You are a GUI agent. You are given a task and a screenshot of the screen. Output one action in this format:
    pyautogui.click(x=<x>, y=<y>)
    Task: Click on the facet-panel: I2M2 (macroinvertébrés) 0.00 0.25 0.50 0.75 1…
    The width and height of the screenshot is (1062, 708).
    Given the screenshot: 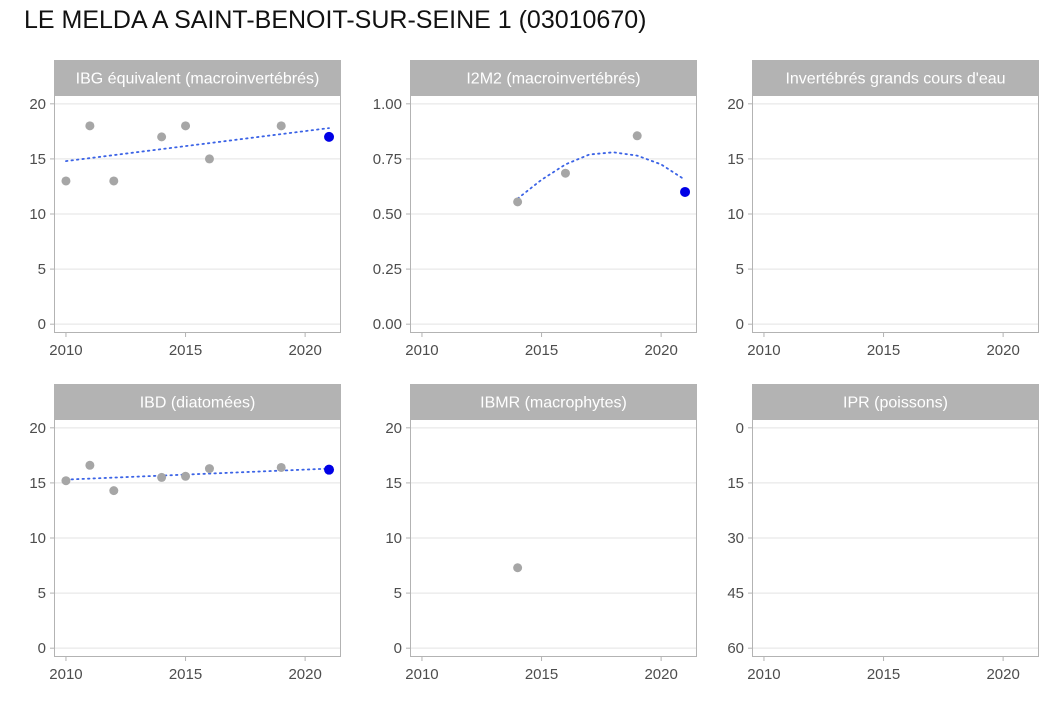 What is the action you would take?
    pyautogui.click(x=535, y=209)
    